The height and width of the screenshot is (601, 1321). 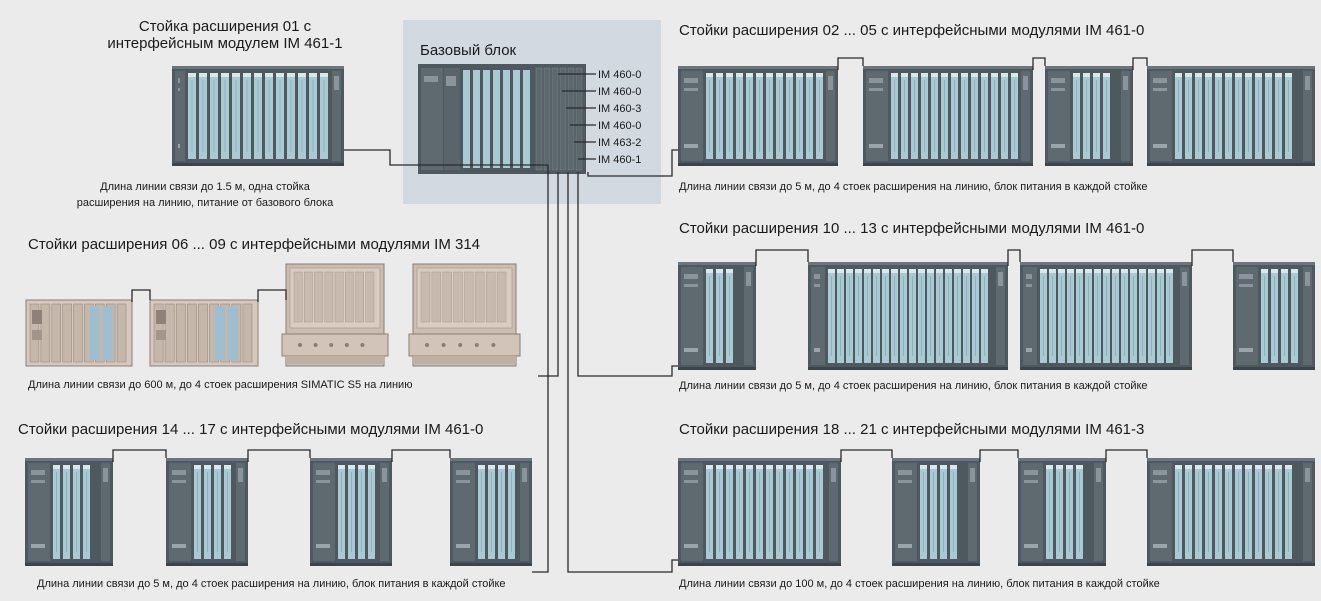 I want to click on im-label-4: IM 460-0, so click(x=620, y=126).